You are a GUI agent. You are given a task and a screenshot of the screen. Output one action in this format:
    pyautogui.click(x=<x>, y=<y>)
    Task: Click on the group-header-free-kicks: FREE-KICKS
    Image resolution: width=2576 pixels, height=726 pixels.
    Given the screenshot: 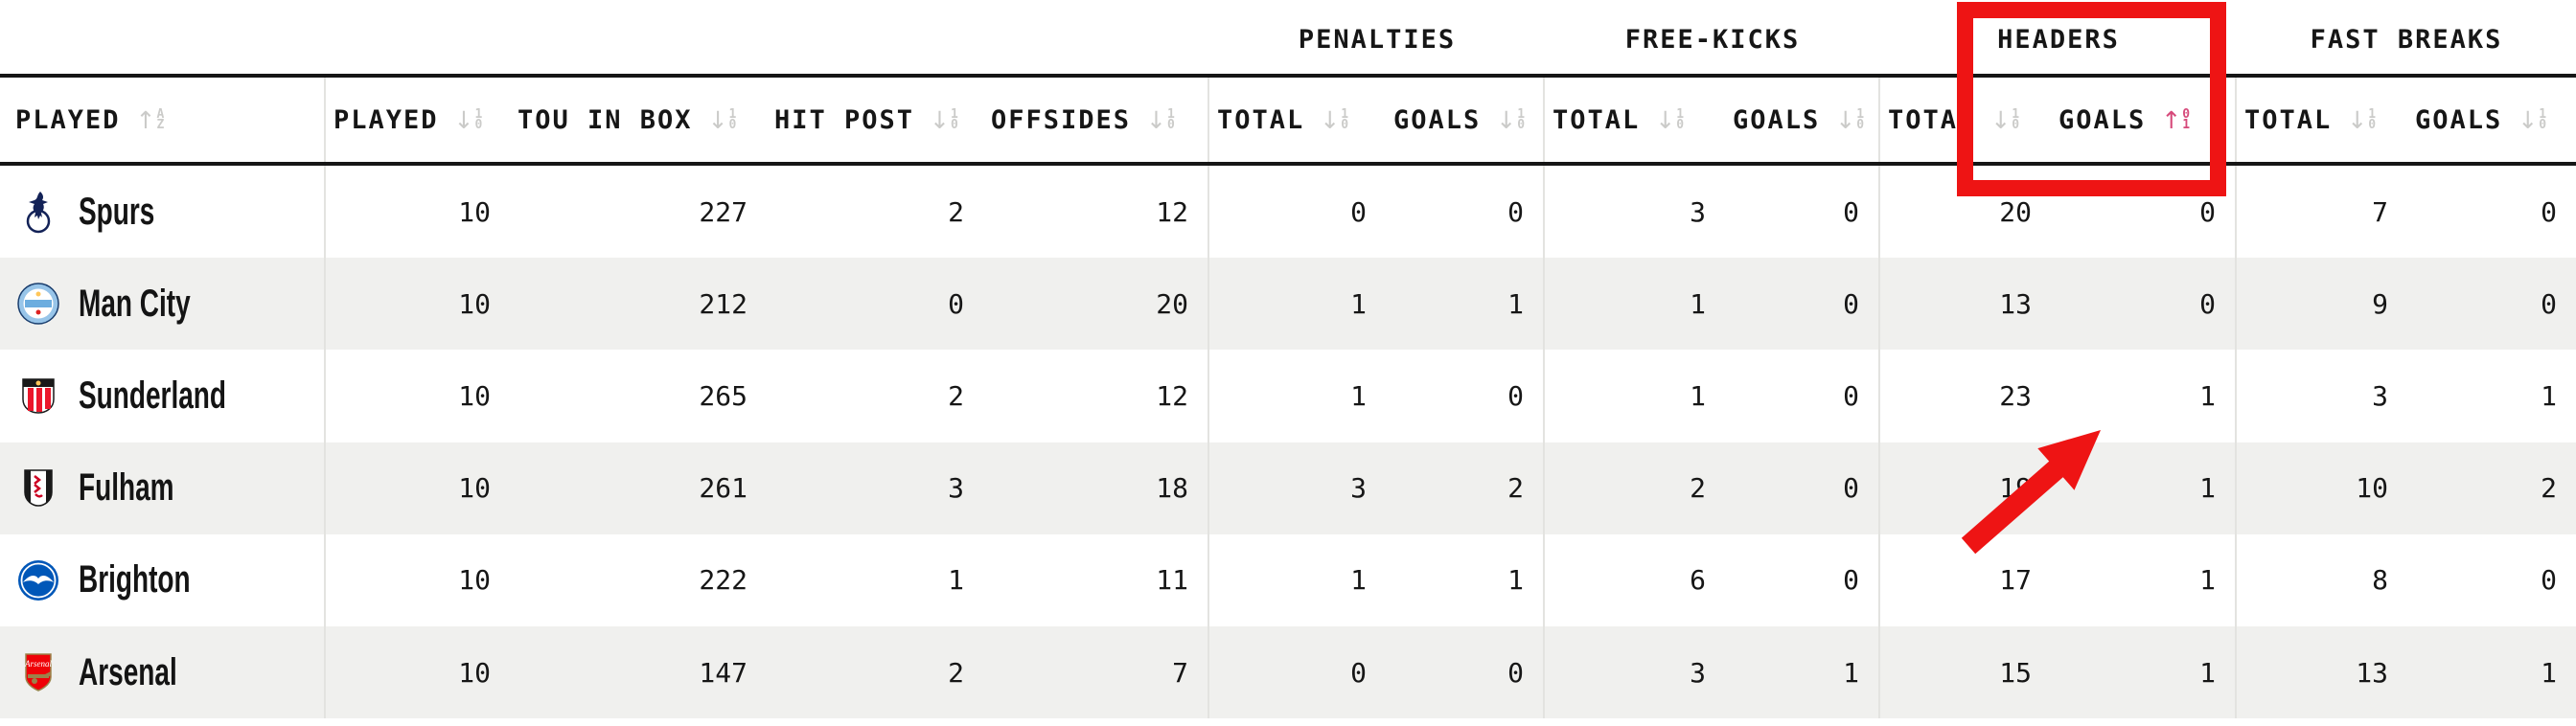 What is the action you would take?
    pyautogui.click(x=1713, y=40)
    